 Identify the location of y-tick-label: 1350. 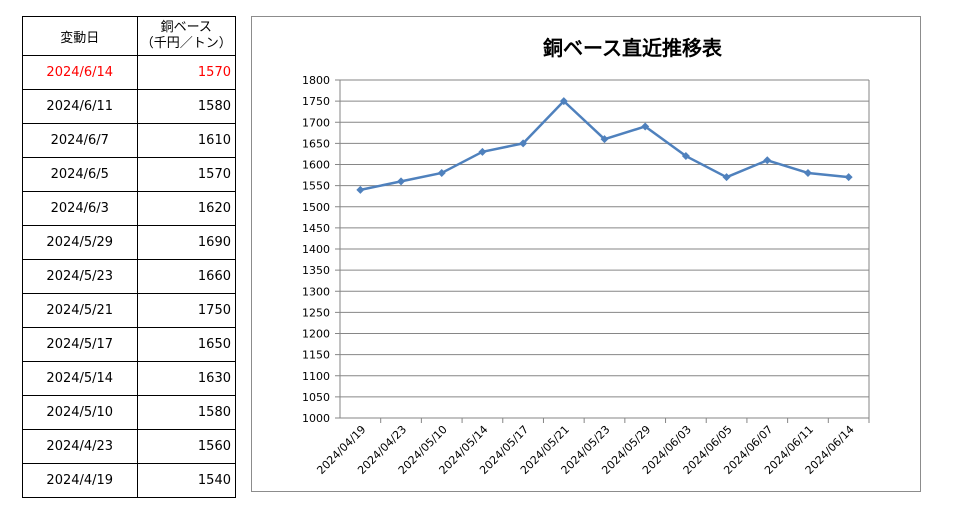
(316, 270).